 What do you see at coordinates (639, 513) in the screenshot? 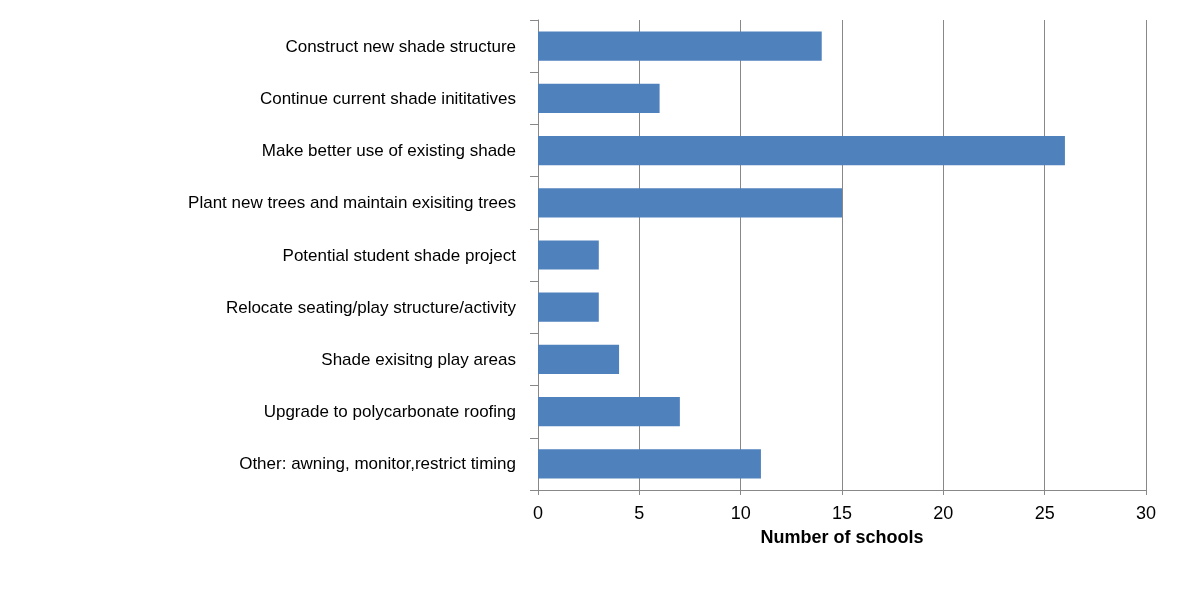
I see `x-tick-label: 5` at bounding box center [639, 513].